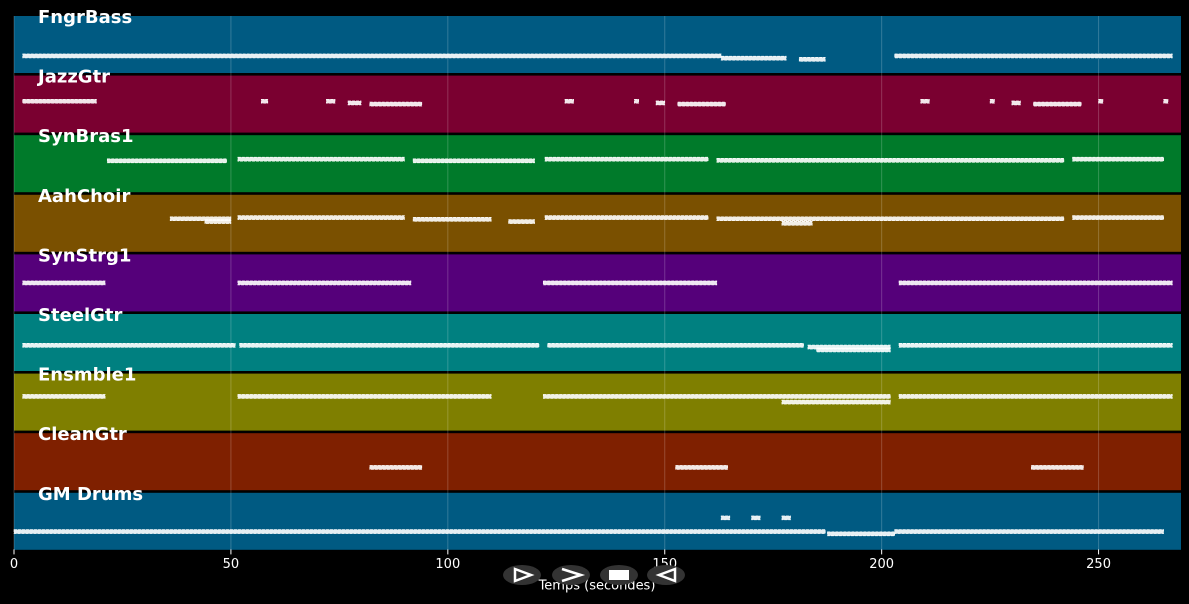 The height and width of the screenshot is (604, 1189). I want to click on track-name: CleanGtr, so click(82, 434).